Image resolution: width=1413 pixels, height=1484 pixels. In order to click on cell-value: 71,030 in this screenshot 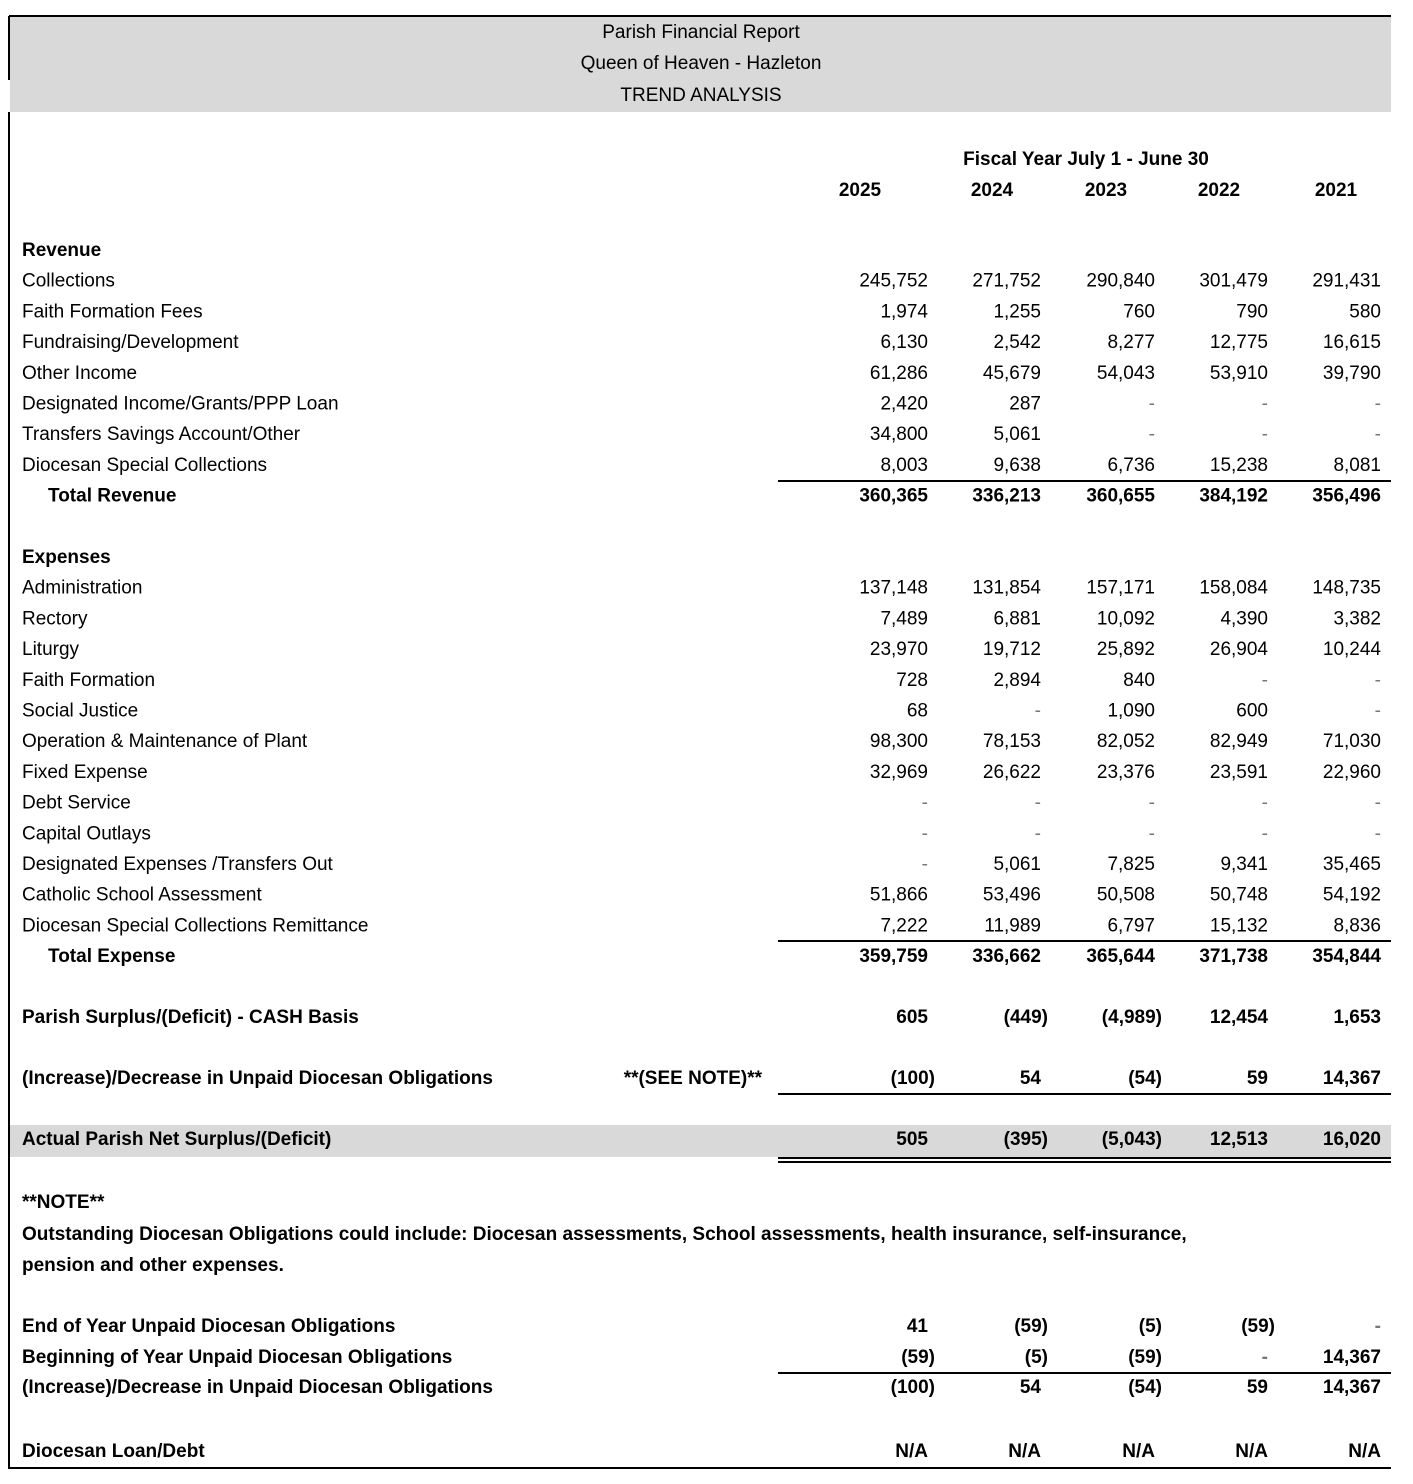, I will do `click(1352, 741)`.